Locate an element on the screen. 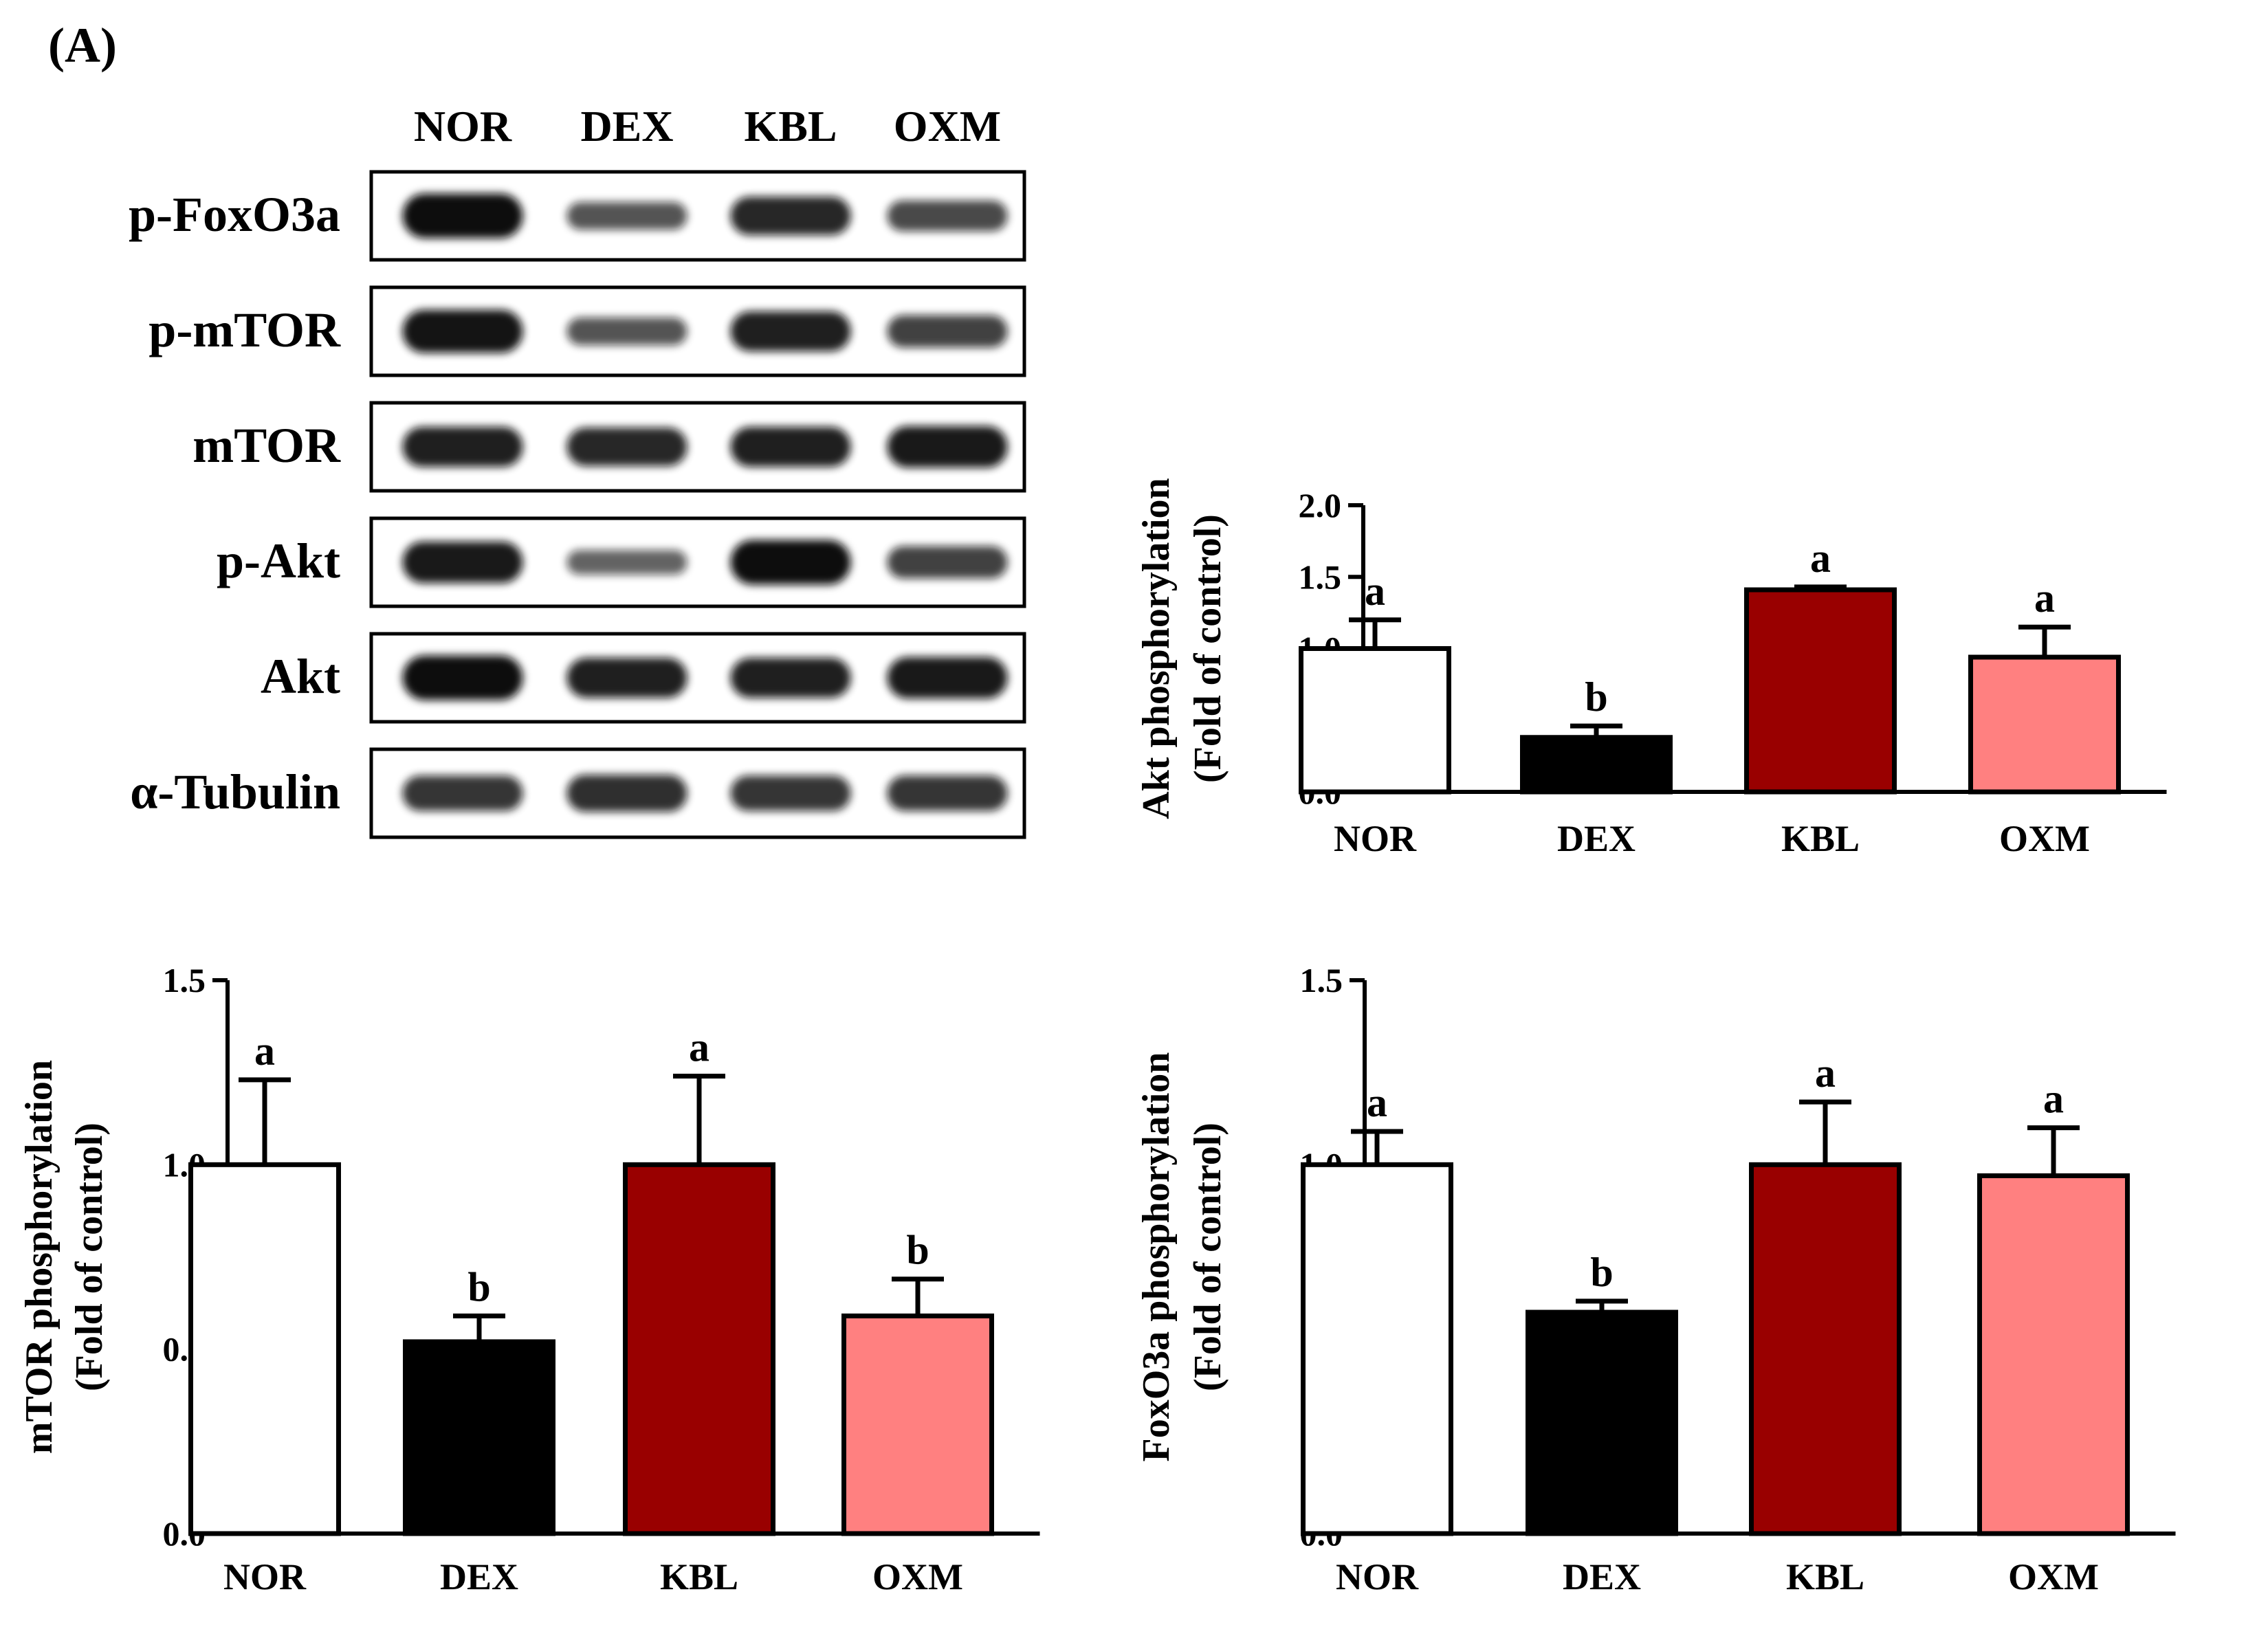 Image resolution: width=2268 pixels, height=1625 pixels. blot-row-label: Akt is located at coordinates (300, 676).